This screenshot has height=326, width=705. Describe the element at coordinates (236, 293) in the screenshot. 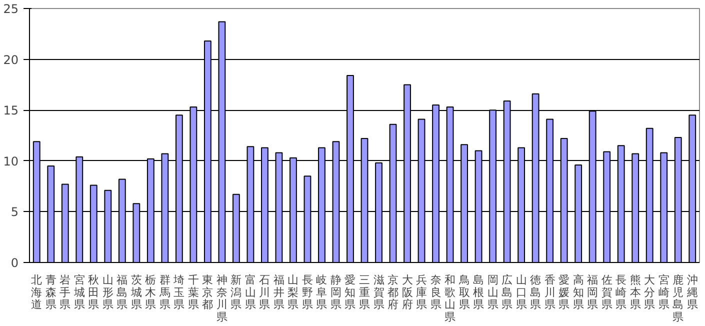

I see `x-tick-label: 新潟県` at that location.